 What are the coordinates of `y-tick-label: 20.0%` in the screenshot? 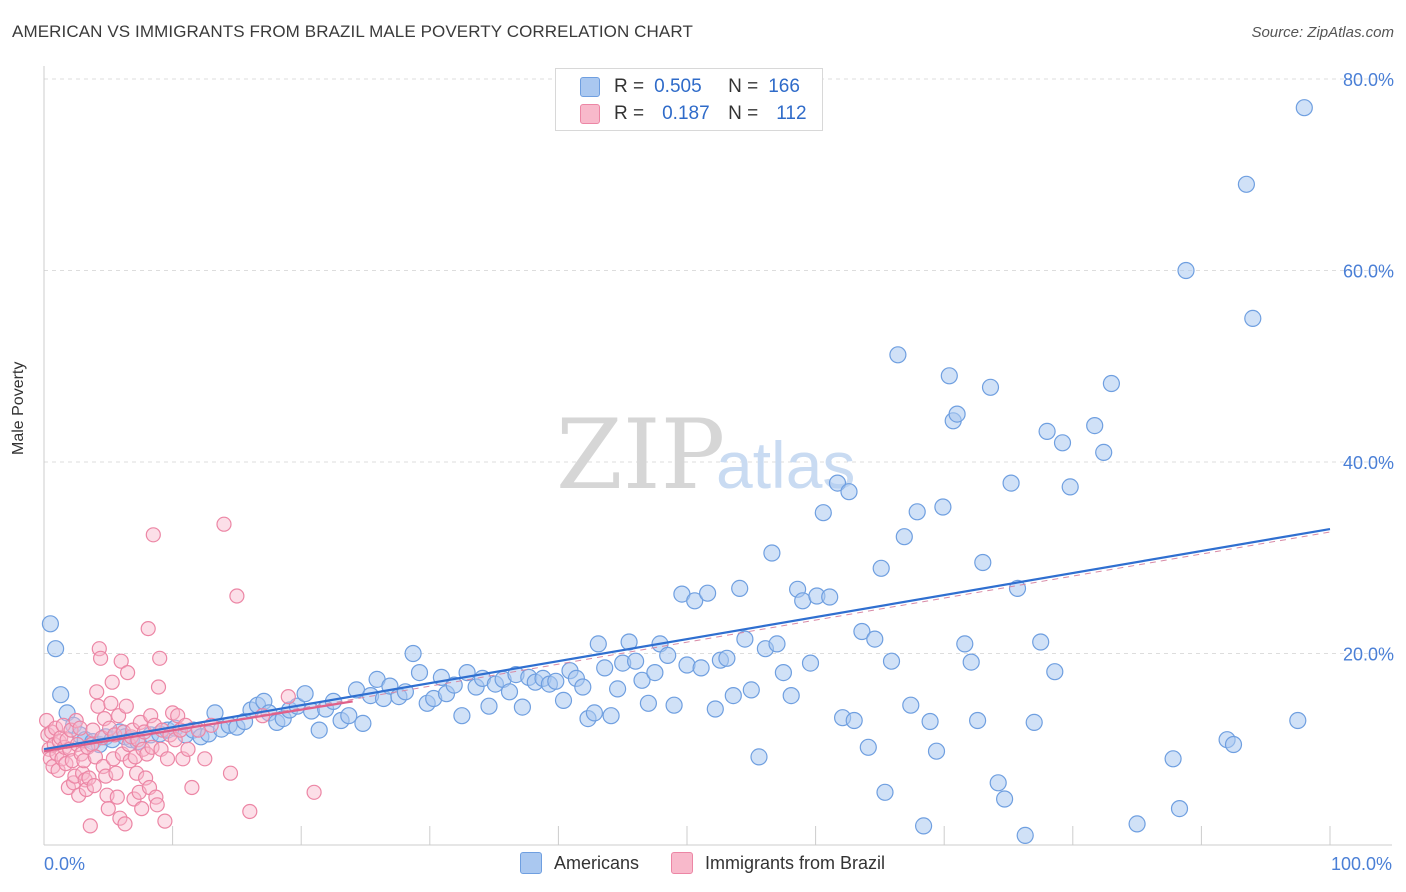 It's located at (1368, 655).